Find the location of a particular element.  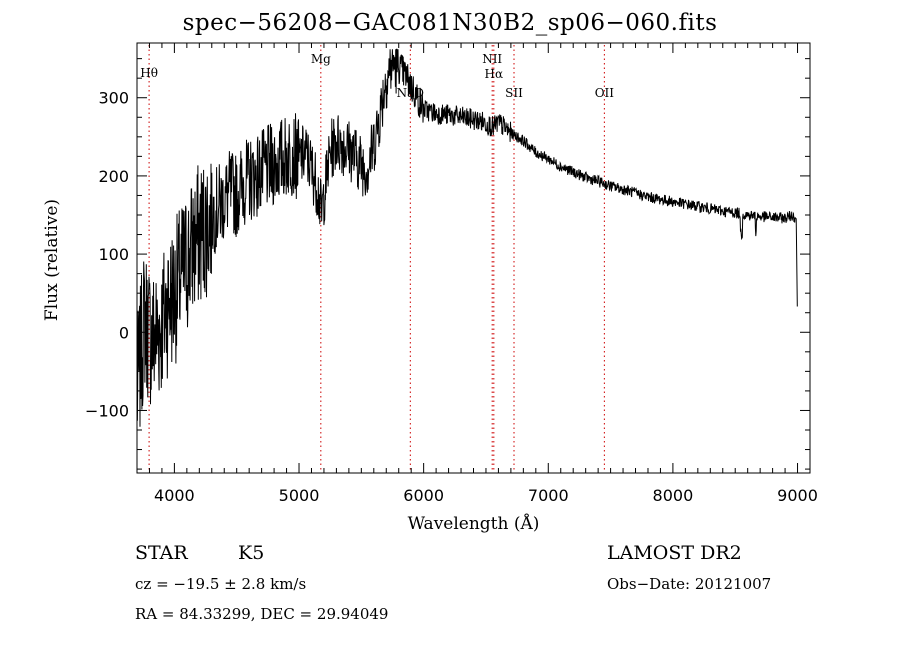

x-tick-label: 7000 is located at coordinates (548, 495).